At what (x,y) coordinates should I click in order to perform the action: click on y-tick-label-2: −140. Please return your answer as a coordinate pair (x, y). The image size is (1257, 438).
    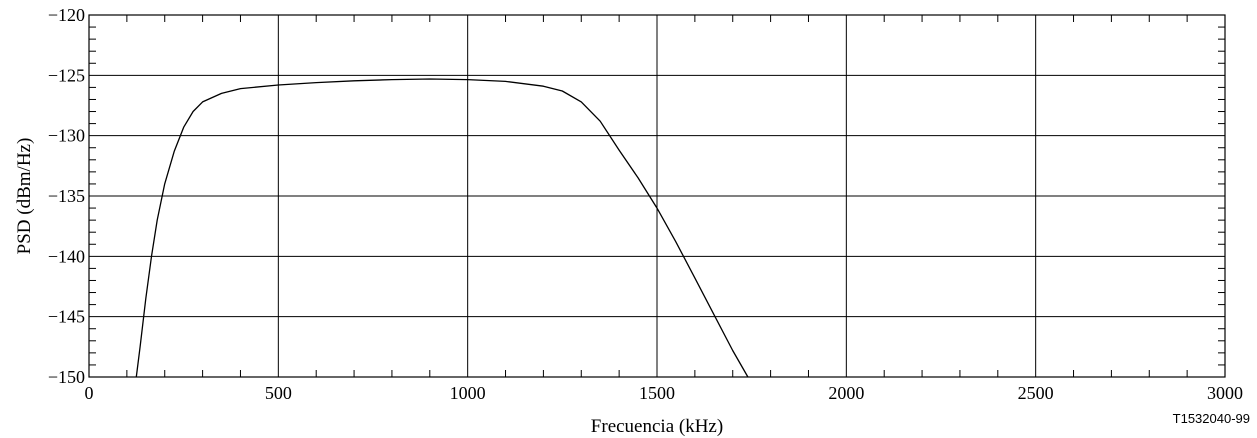
    Looking at the image, I should click on (66, 256).